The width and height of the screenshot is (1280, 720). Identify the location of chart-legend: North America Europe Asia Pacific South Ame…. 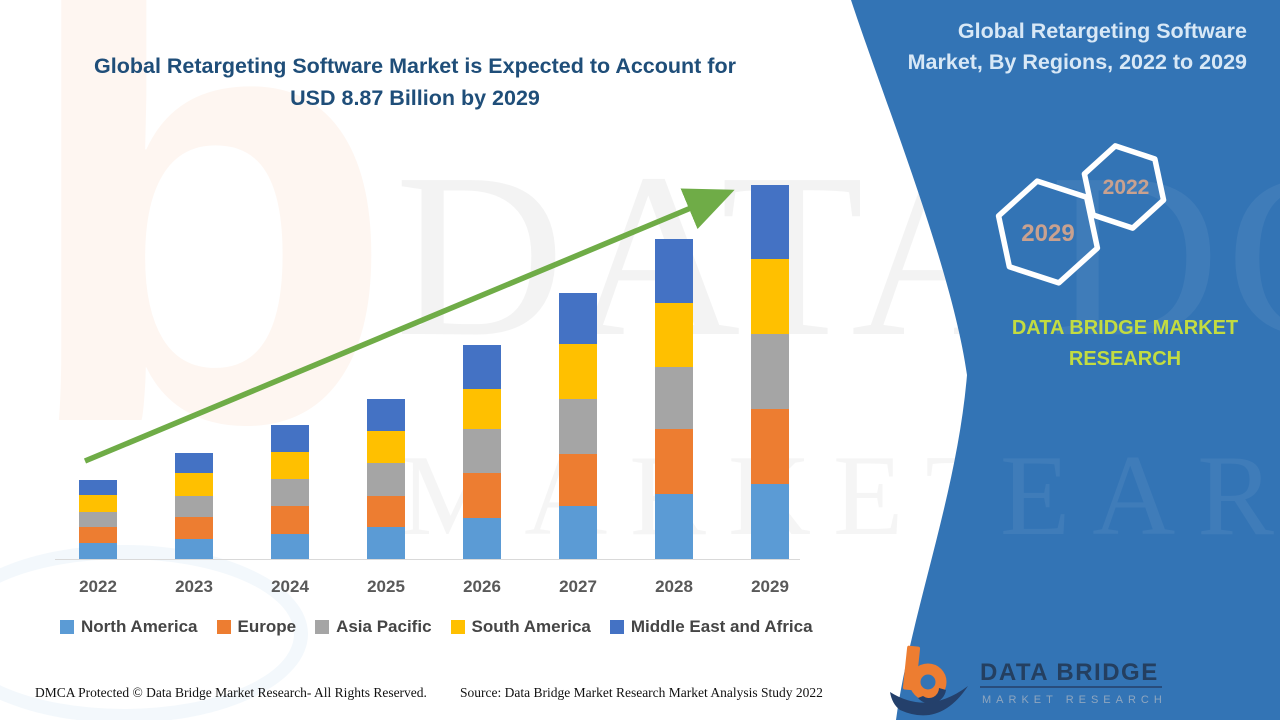
(436, 627).